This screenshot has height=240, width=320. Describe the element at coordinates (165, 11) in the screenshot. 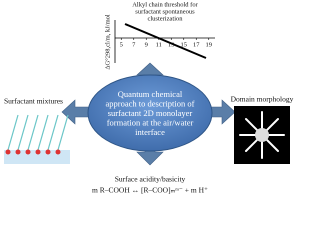

I see `chart-title: surfactant spontaneous` at that location.